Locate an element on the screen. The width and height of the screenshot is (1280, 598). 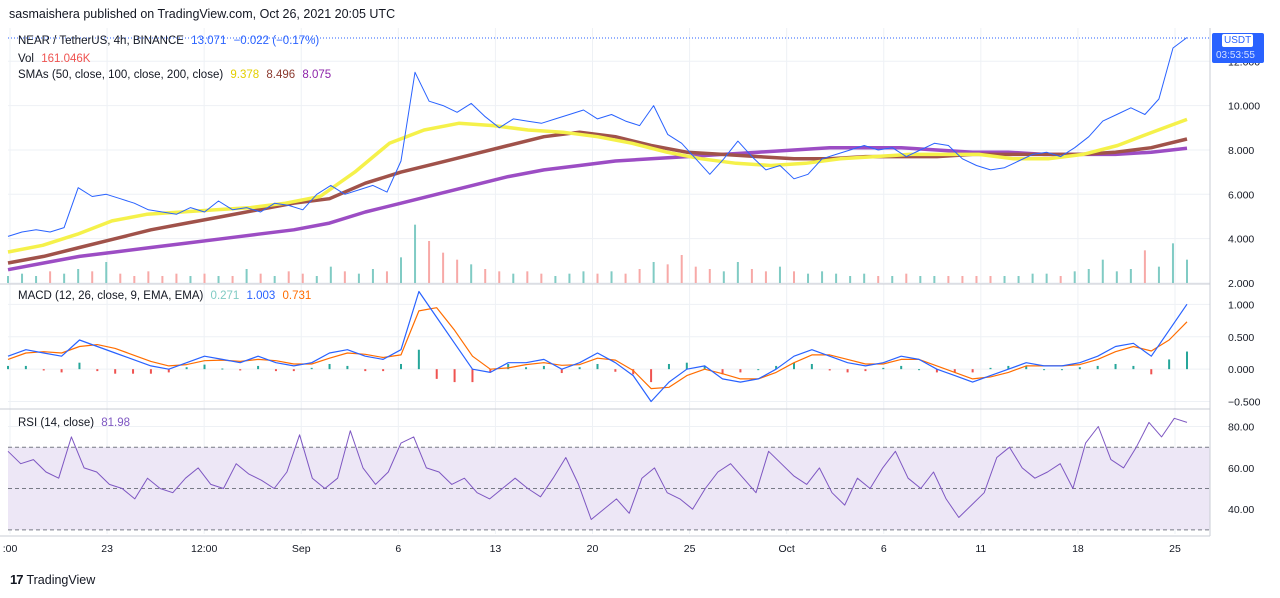
volume-legend: Vol 161.046K is located at coordinates (56, 59).